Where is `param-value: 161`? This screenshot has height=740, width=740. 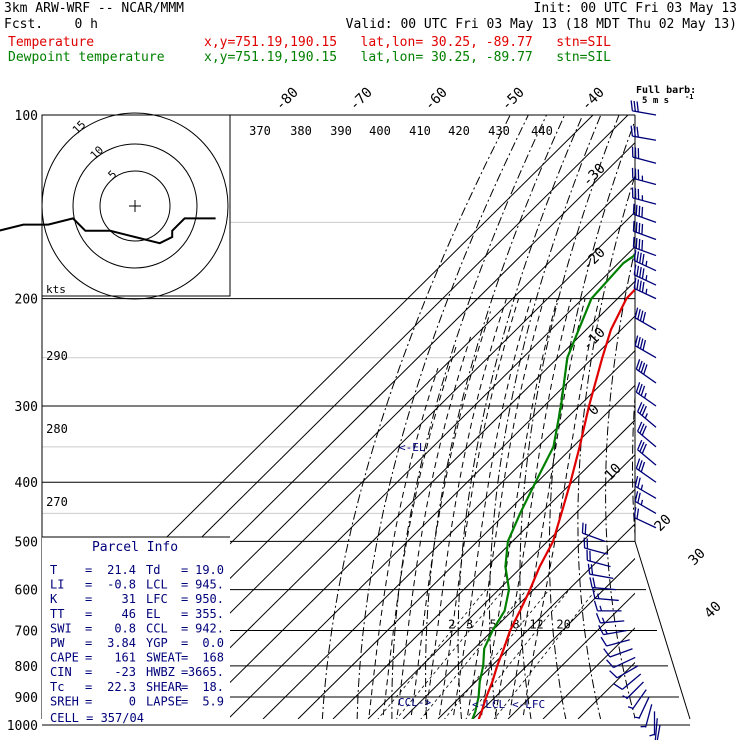 param-value: 161 is located at coordinates (125, 658).